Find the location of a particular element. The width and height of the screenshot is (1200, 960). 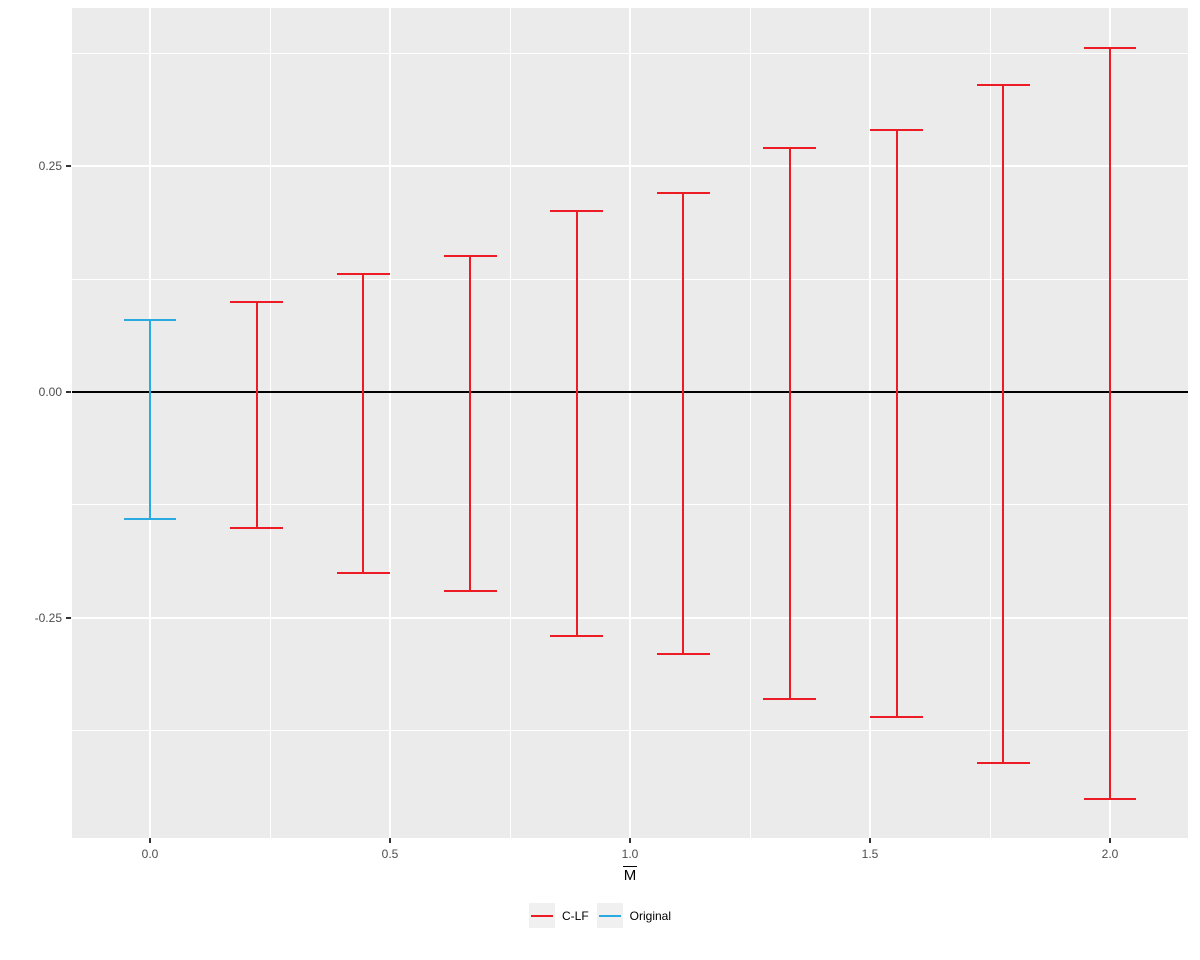

legend-entry-clf: C-LF is located at coordinates (558, 915).